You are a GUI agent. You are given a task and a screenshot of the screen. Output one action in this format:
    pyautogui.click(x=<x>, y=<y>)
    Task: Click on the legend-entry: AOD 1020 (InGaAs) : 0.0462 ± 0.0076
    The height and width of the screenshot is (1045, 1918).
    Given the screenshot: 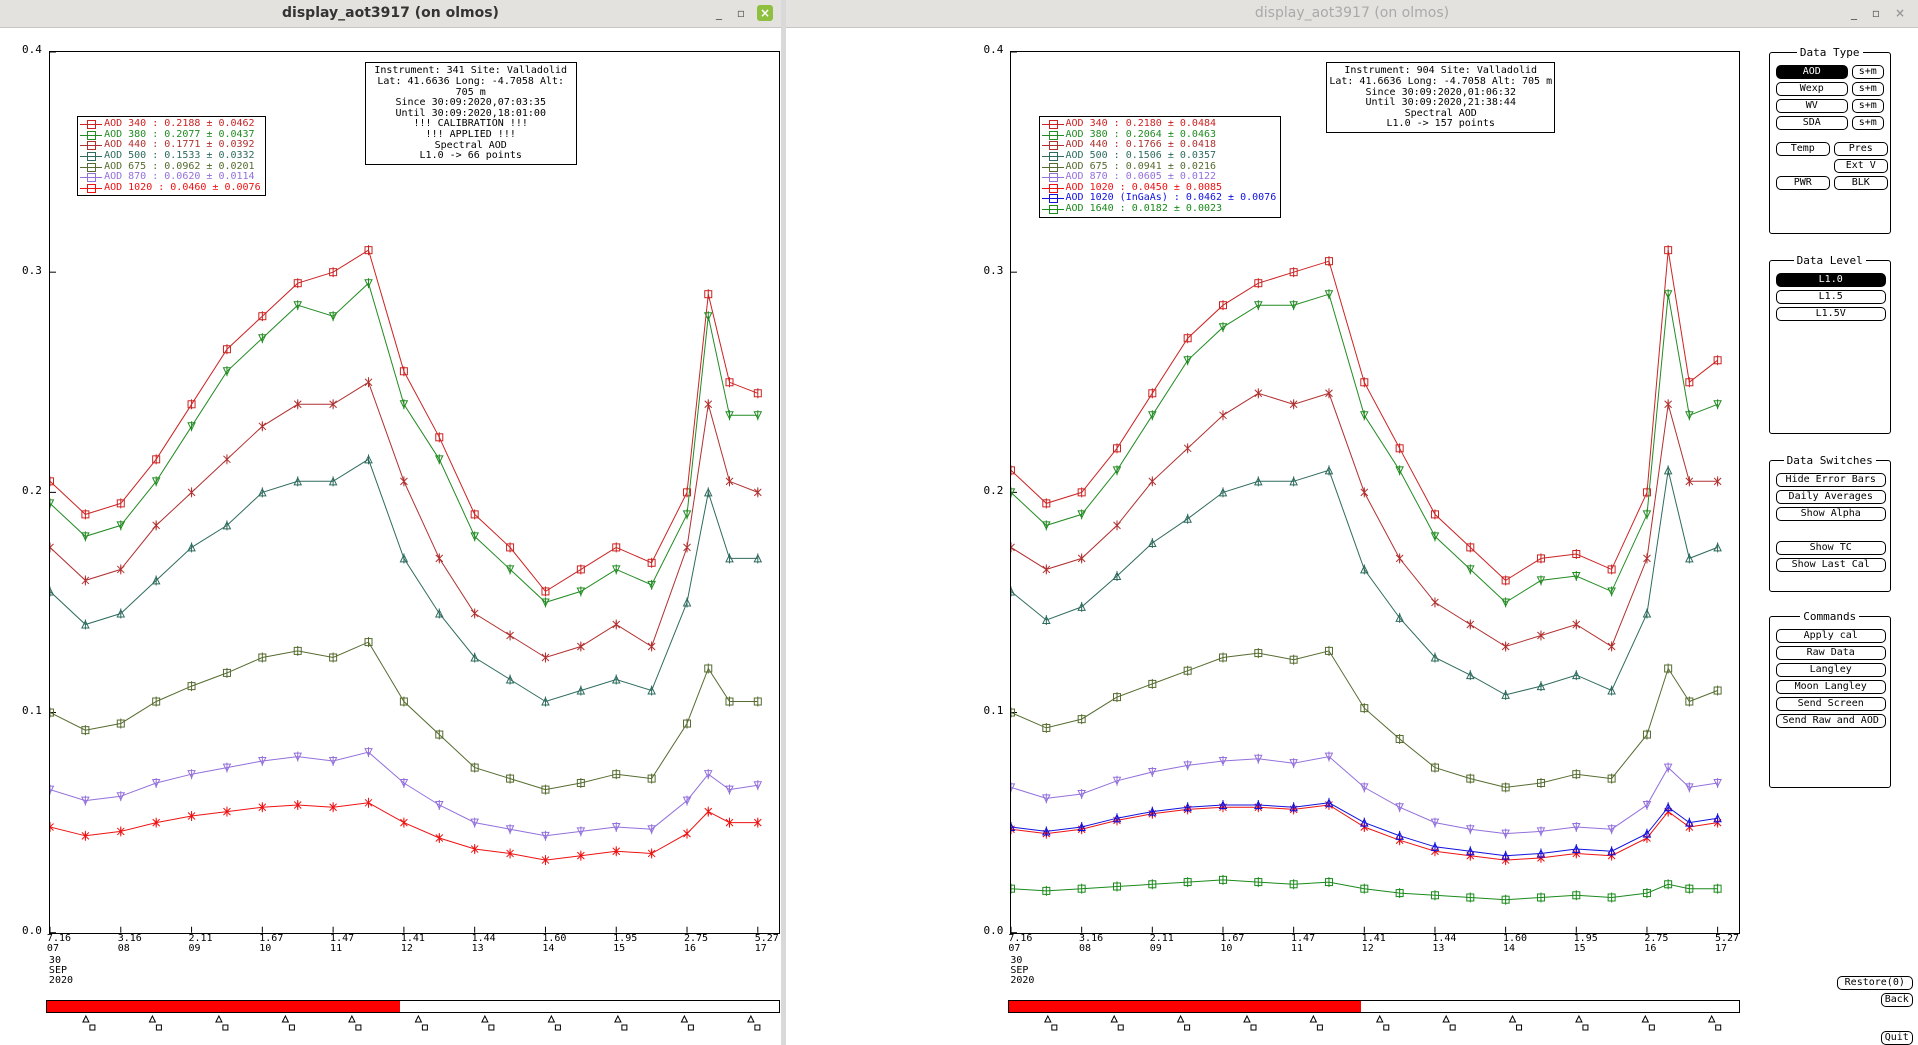 What is the action you would take?
    pyautogui.click(x=1158, y=198)
    